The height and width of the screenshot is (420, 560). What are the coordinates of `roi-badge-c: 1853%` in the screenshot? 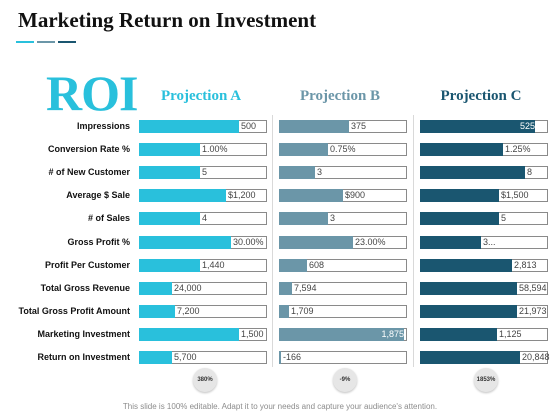 It's located at (486, 380).